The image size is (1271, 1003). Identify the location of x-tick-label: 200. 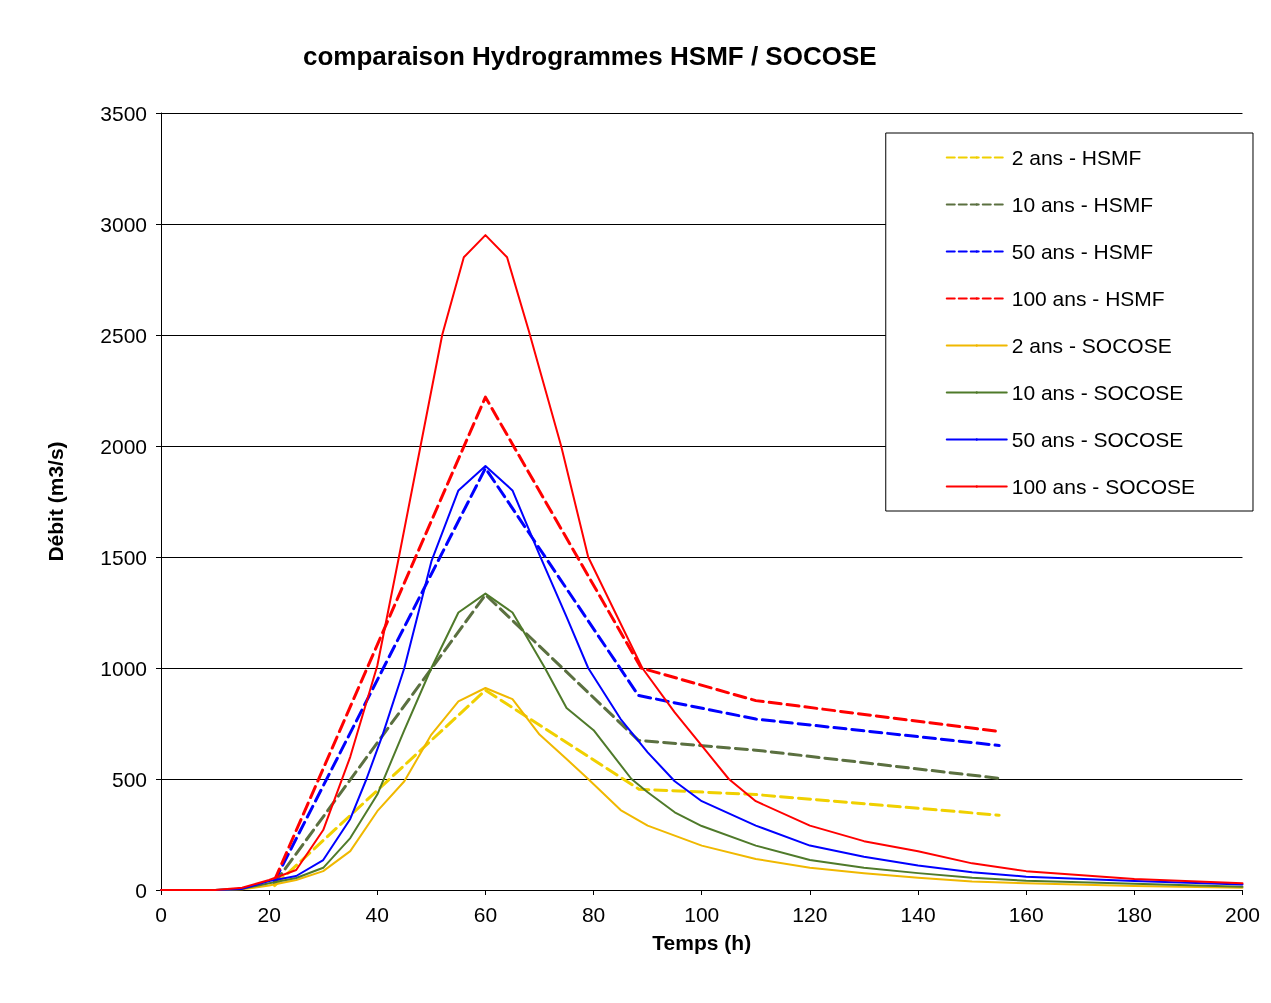
(1242, 914).